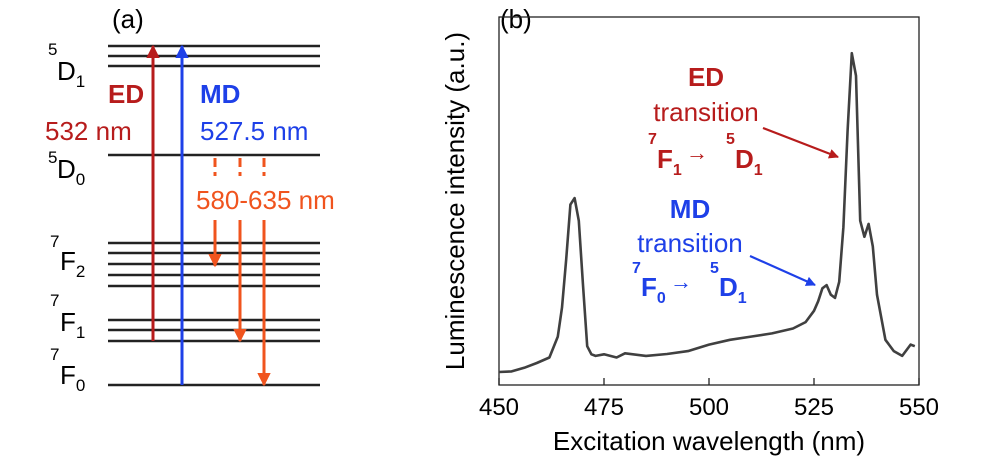 The width and height of the screenshot is (996, 469). I want to click on md-annotation-from-sup: 7, so click(636, 268).